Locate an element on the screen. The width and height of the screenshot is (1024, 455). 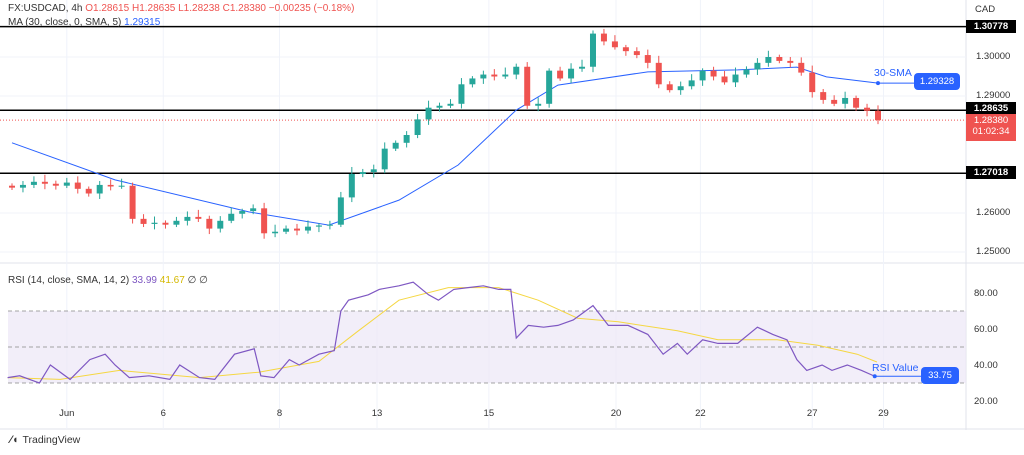
rsi-tick: 20.00 is located at coordinates (986, 401).